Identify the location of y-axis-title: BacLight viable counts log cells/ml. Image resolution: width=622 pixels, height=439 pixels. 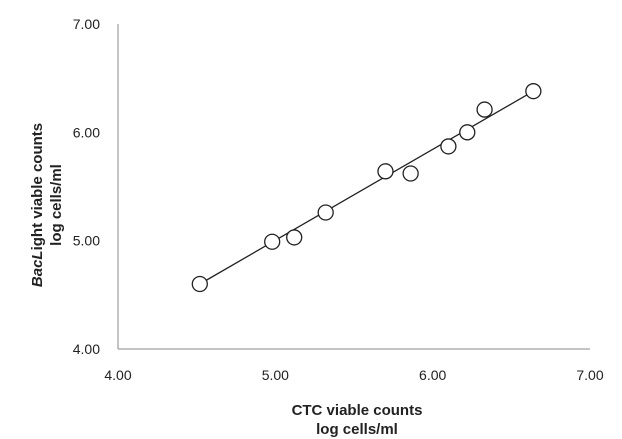
(47, 205).